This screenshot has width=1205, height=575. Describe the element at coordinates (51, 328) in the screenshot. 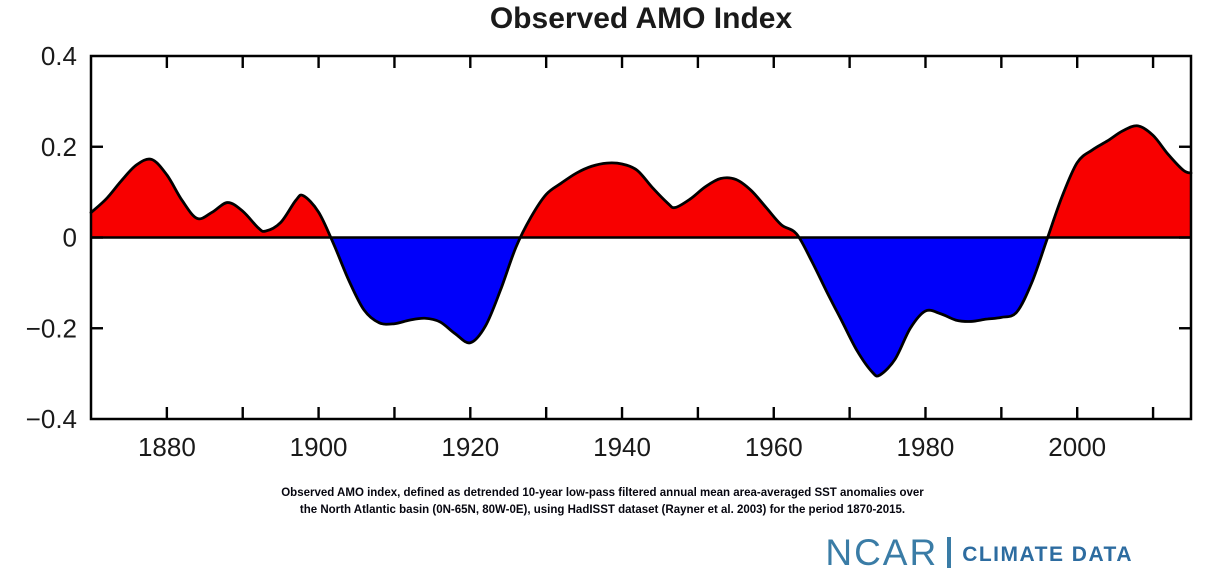

I see `y-tick-label: −0.2` at that location.